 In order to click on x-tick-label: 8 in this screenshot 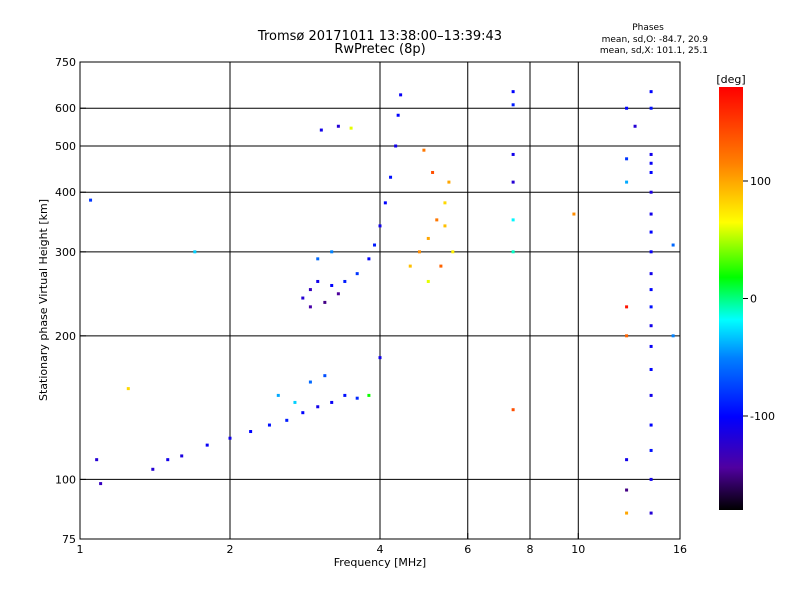, I will do `click(530, 549)`.